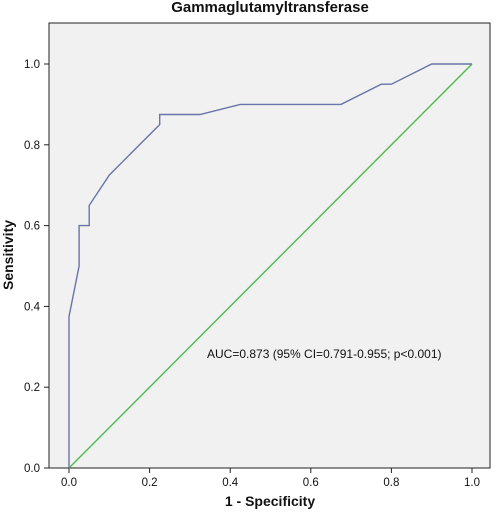 The image size is (498, 513). Describe the element at coordinates (270, 8) in the screenshot. I see `chart-title: Gammaglutamyltransferase` at that location.